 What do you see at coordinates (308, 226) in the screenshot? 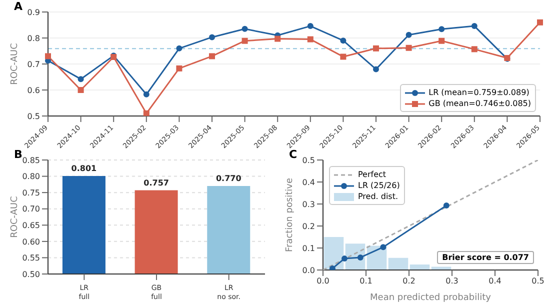
I see `y-tick-label: 0.2` at bounding box center [308, 226].